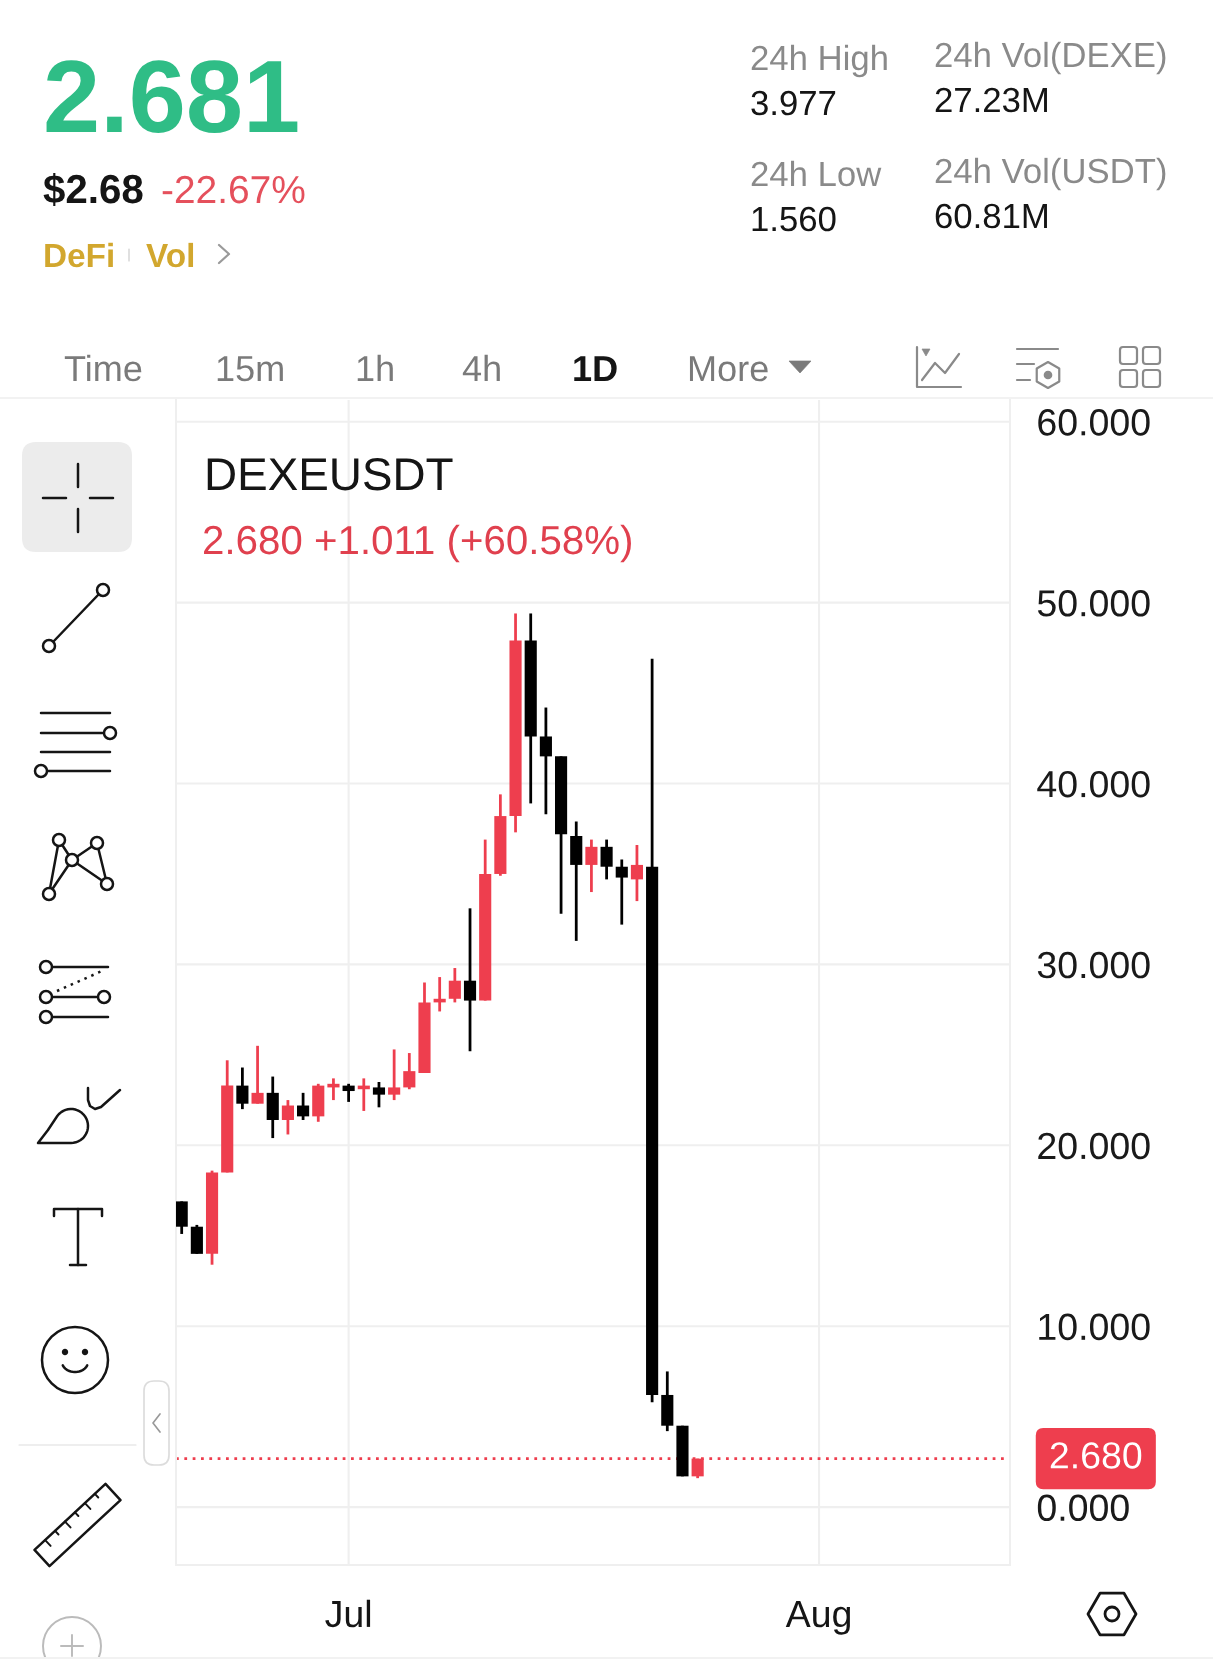 This screenshot has height=1670, width=1213. I want to click on text: 4h, so click(481, 367).